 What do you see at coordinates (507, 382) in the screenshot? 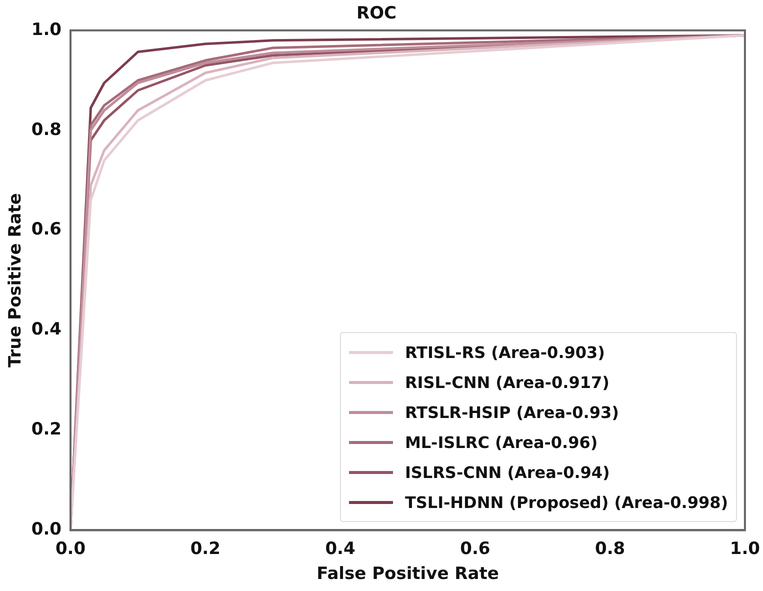
I see `legend-label: RISL-CNN (Area-0.917)` at bounding box center [507, 382].